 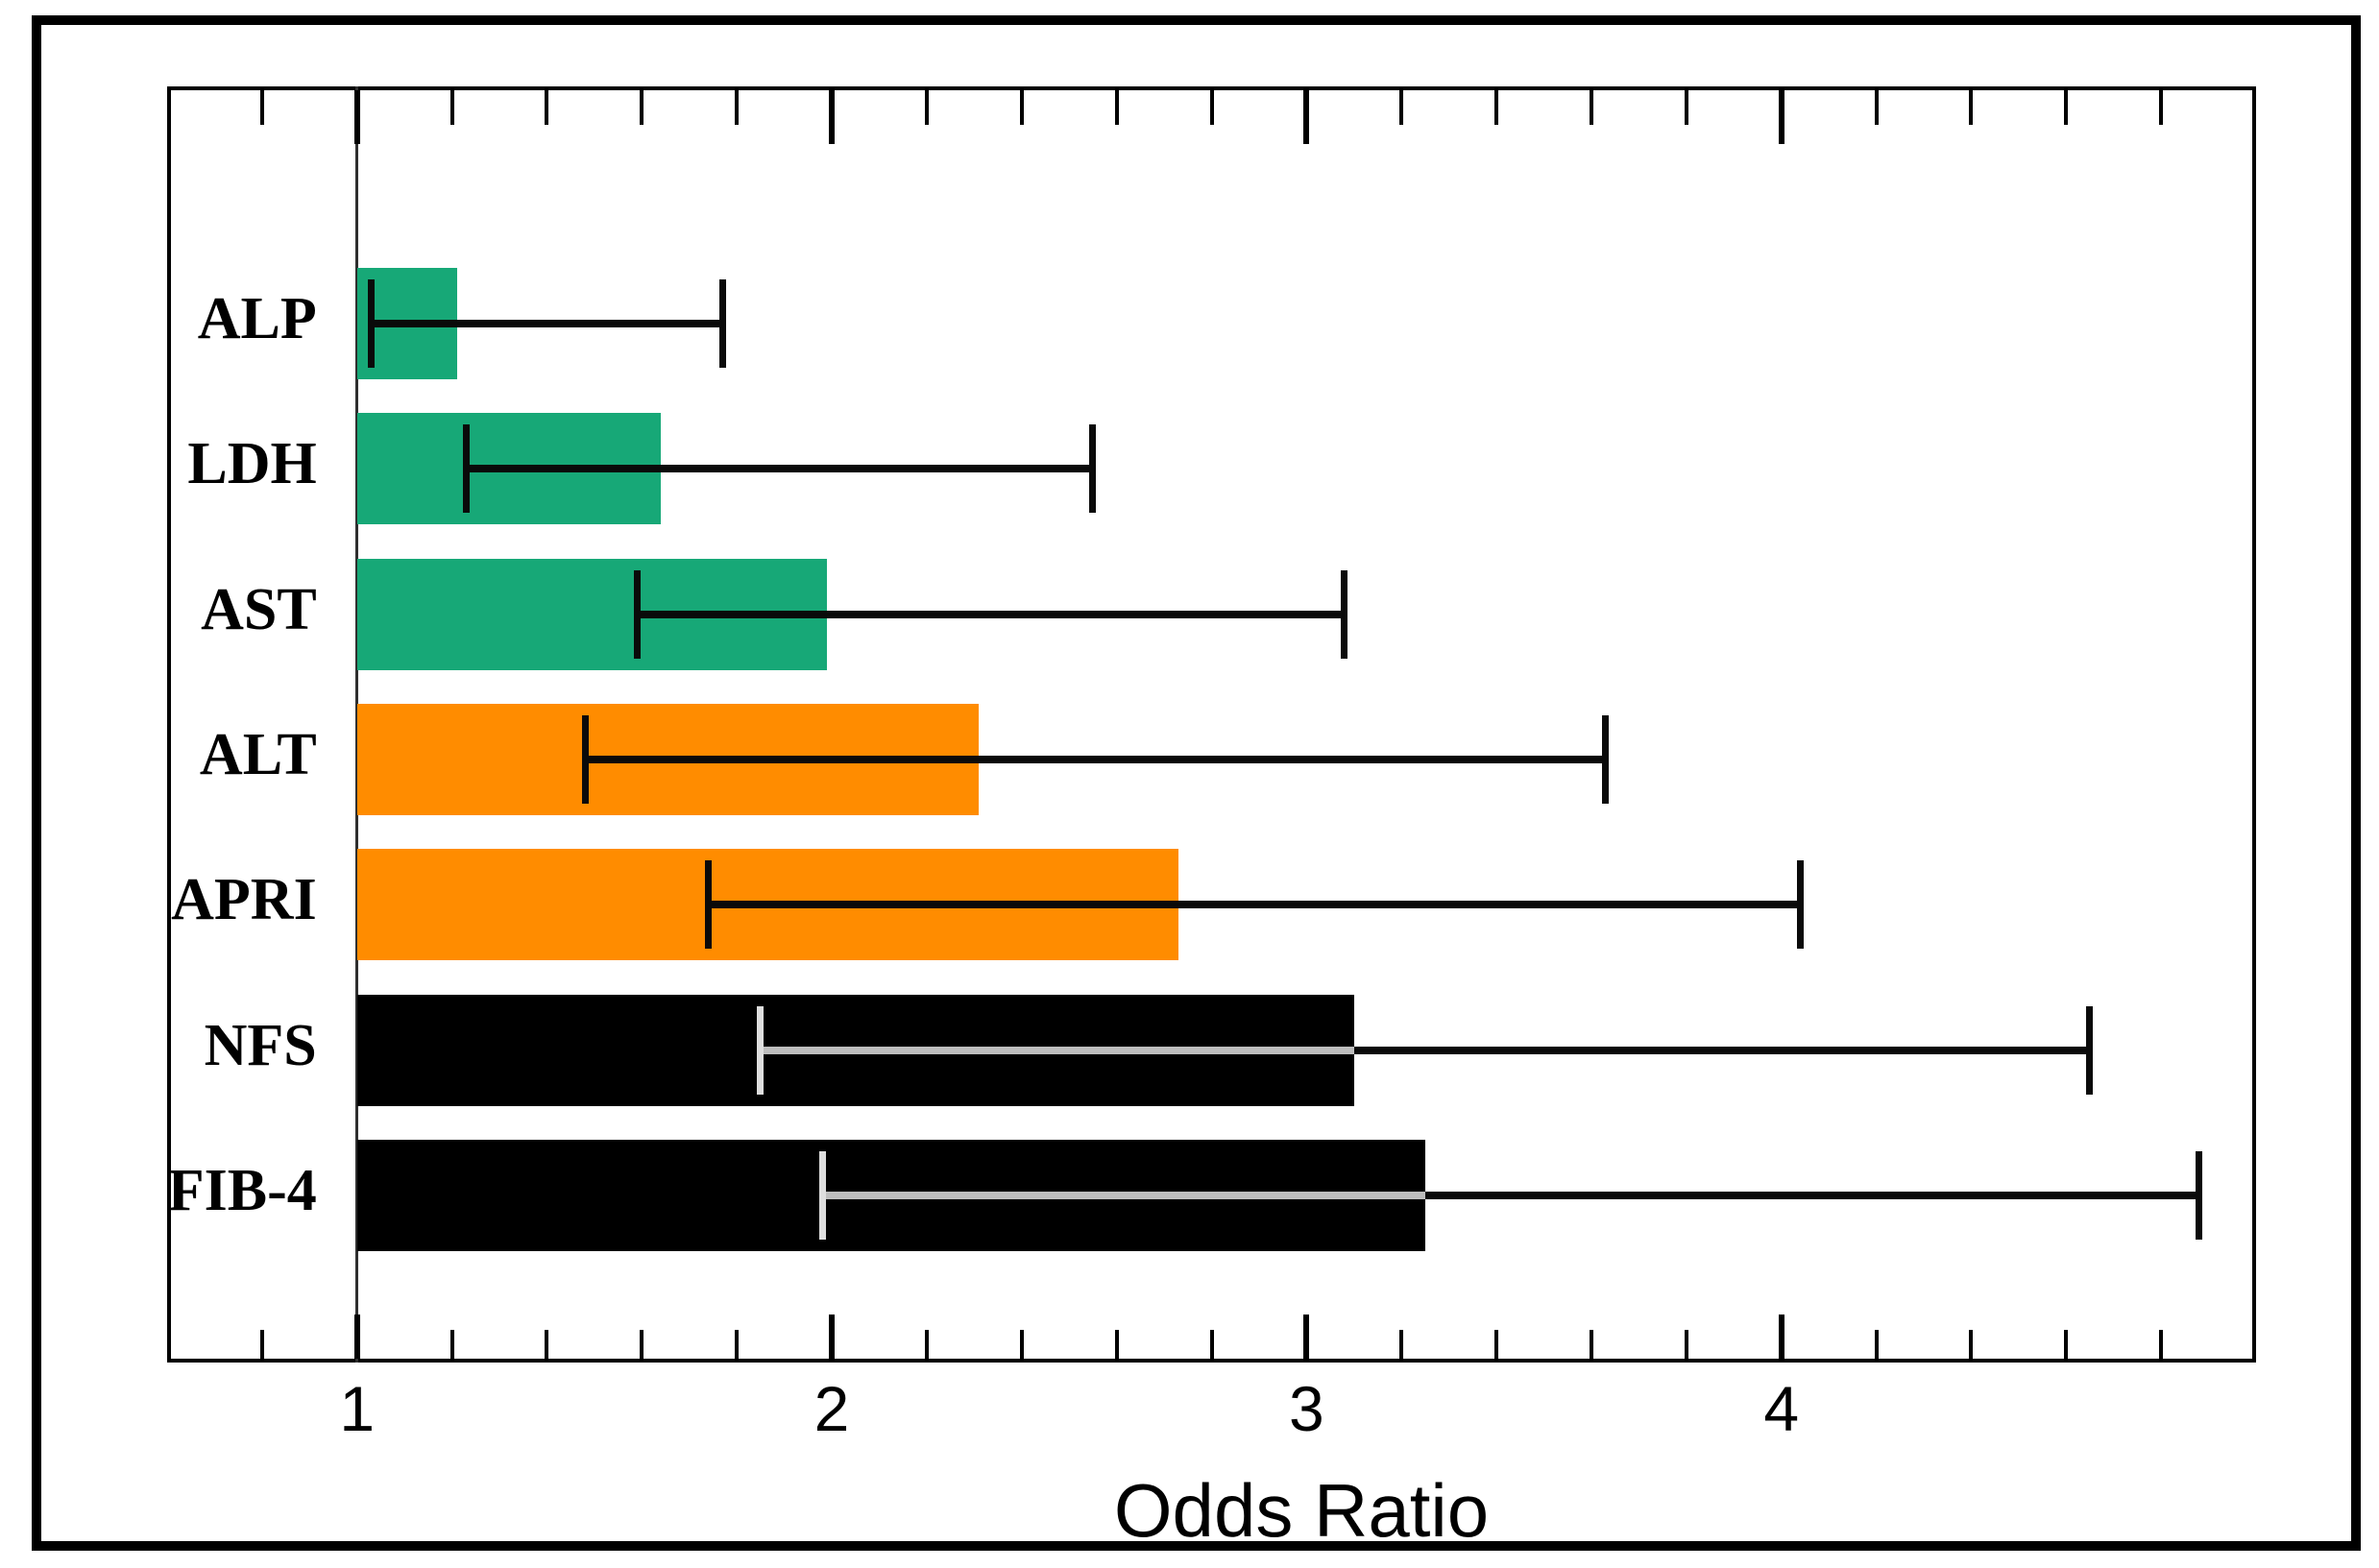 I want to click on x-axis-title: Odds Ratio, so click(x=1301, y=1510).